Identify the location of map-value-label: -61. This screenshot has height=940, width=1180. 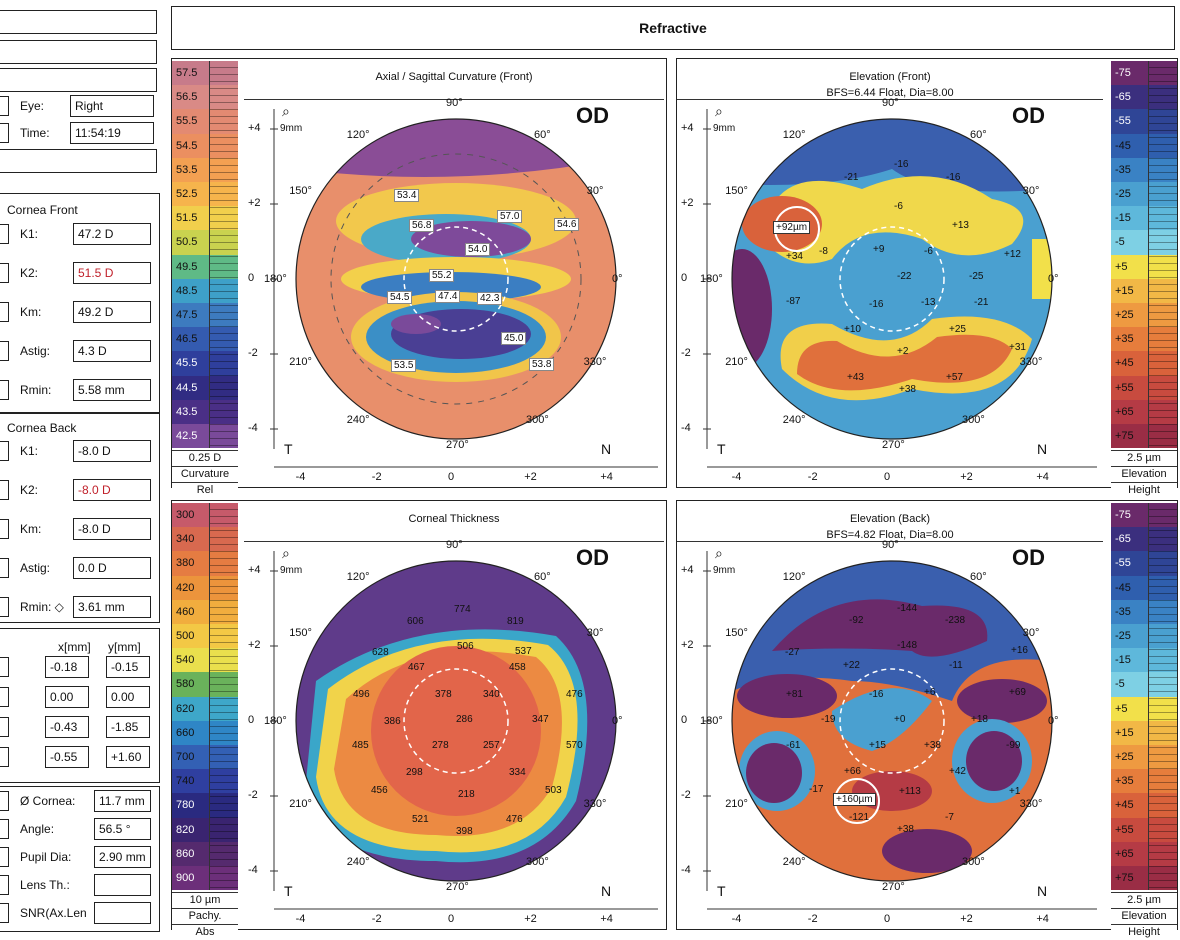
(793, 745).